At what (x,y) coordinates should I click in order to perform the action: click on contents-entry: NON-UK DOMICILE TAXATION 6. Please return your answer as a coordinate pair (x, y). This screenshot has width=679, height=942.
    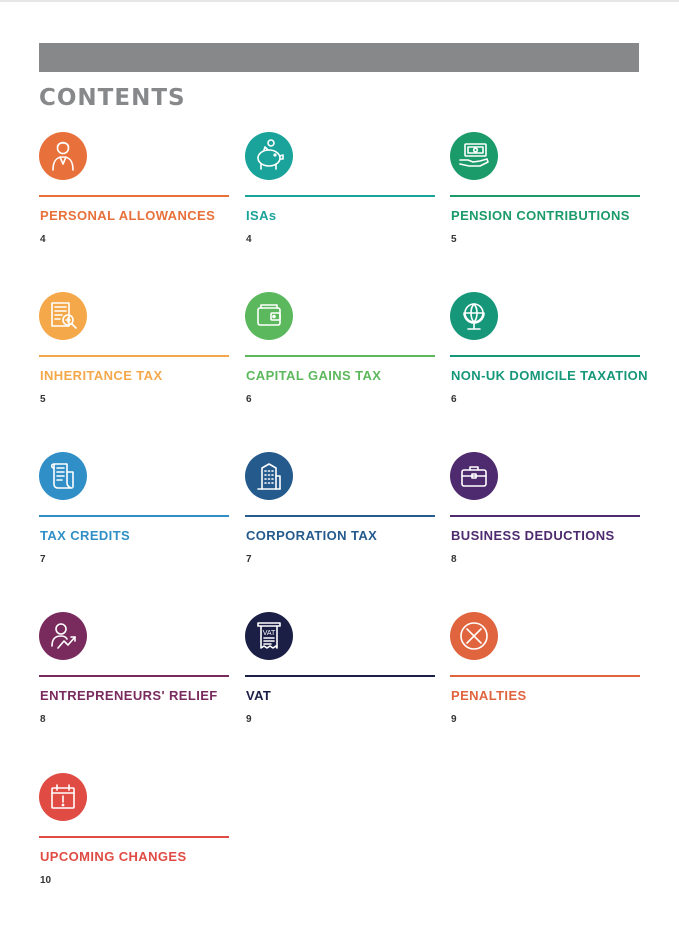
    Looking at the image, I should click on (548, 352).